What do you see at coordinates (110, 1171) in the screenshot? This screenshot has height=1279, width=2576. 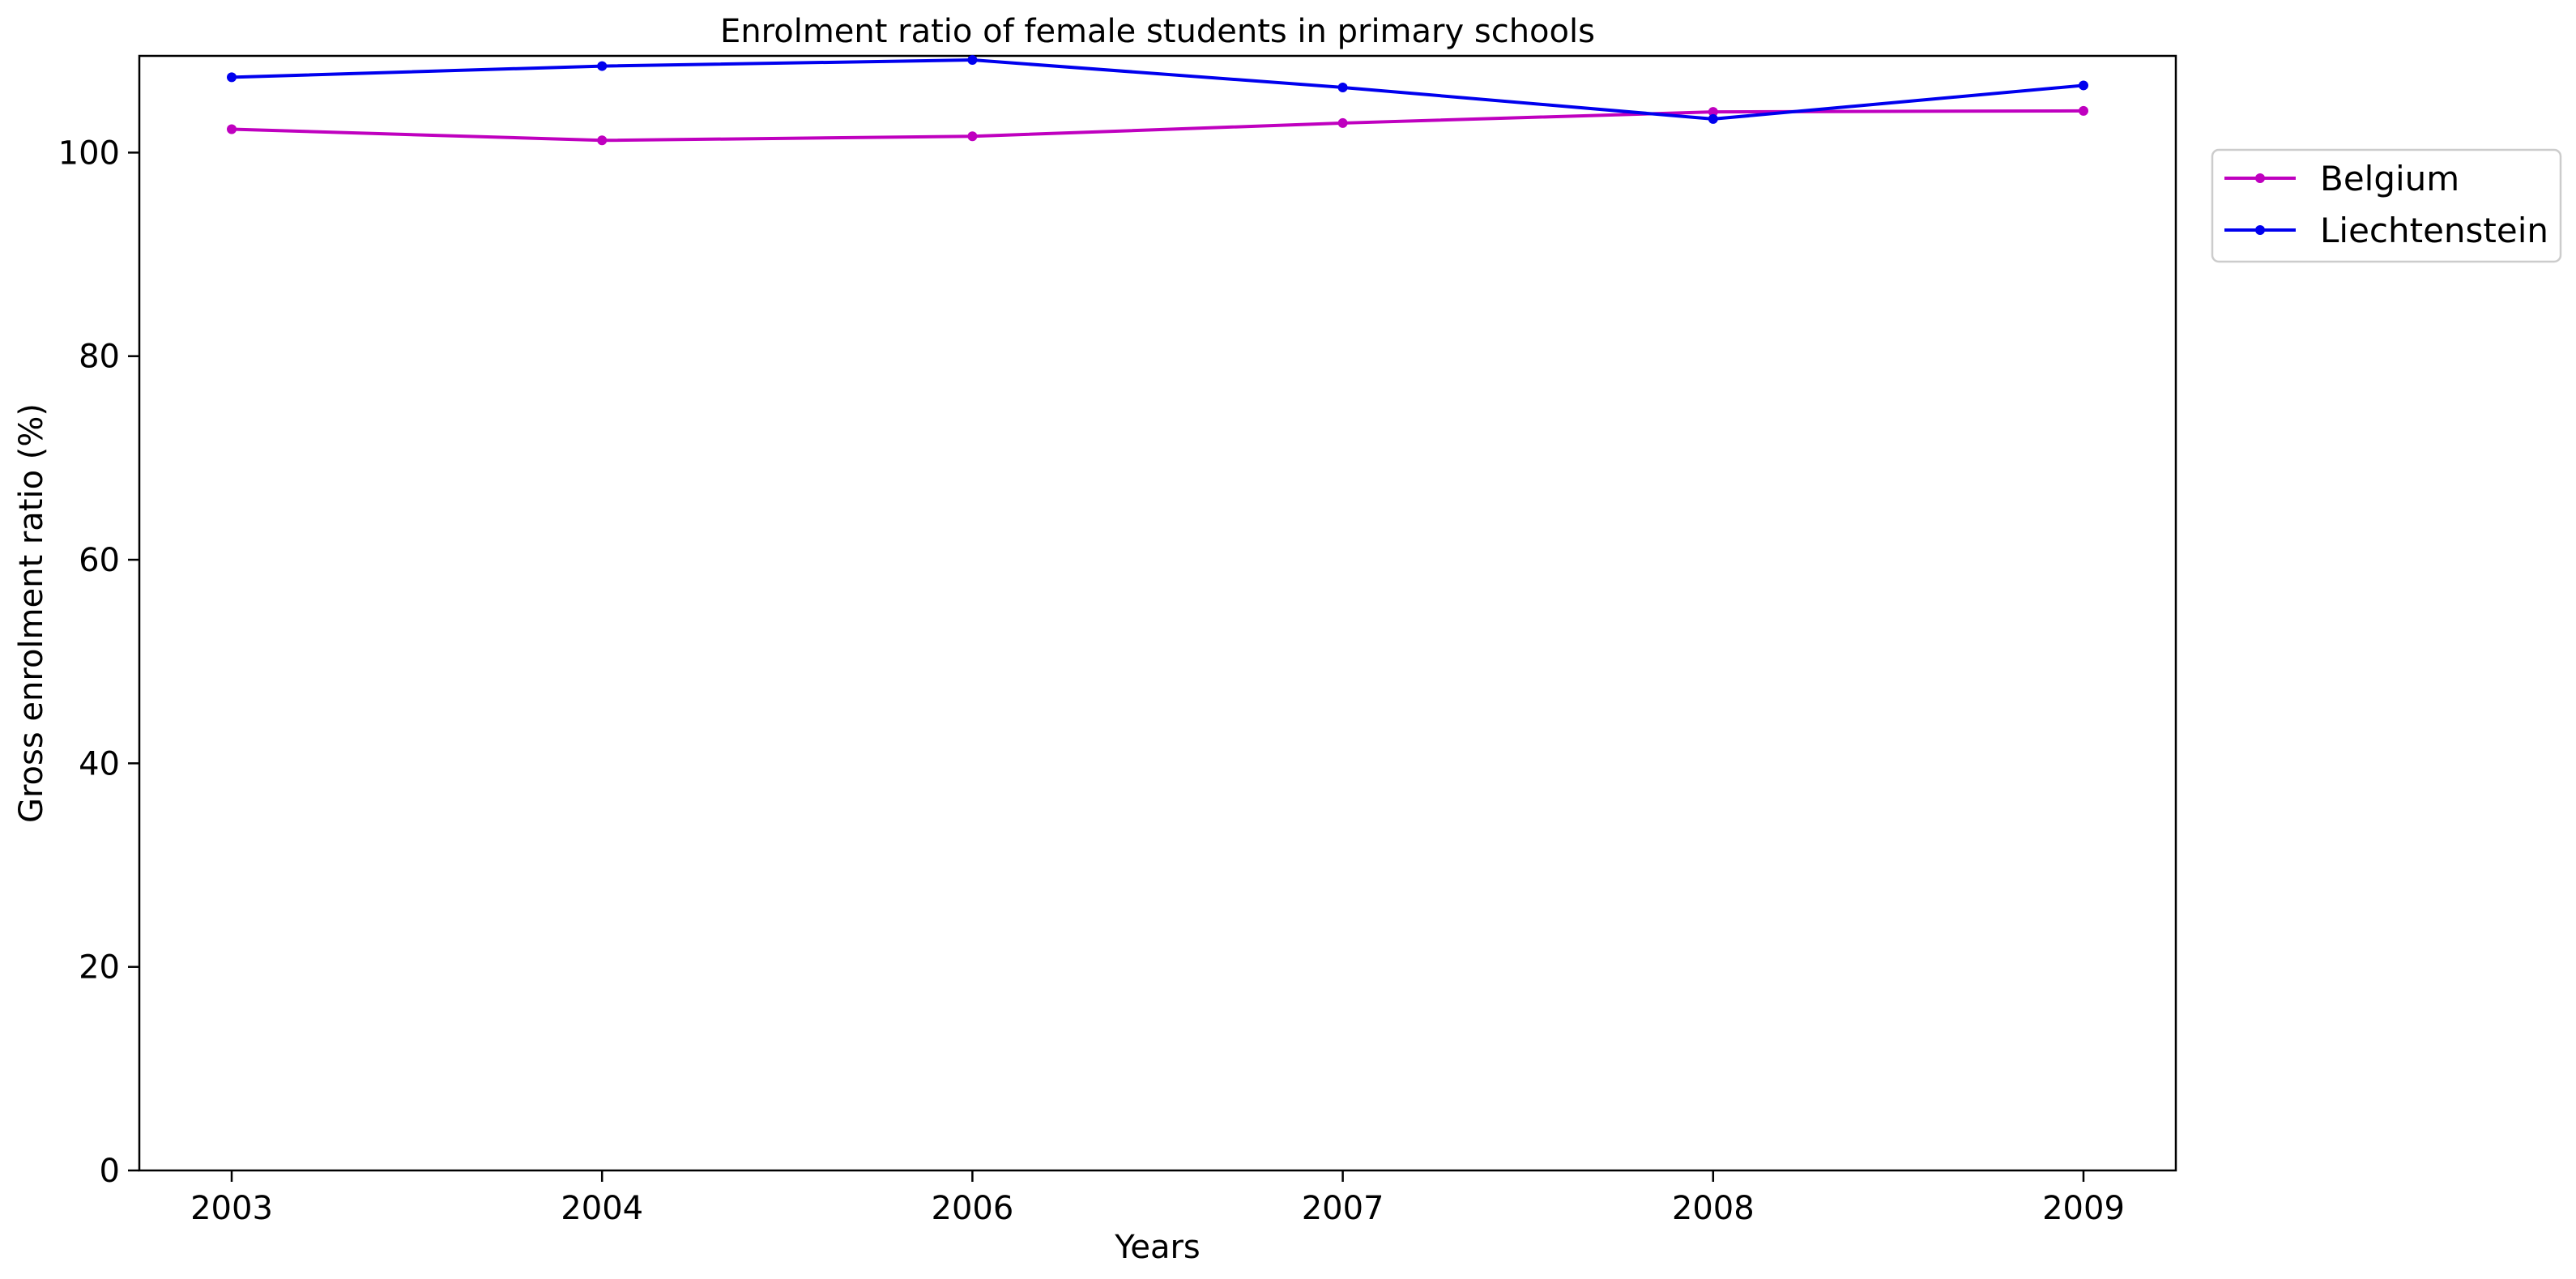 I see `y-tick-label: 0` at bounding box center [110, 1171].